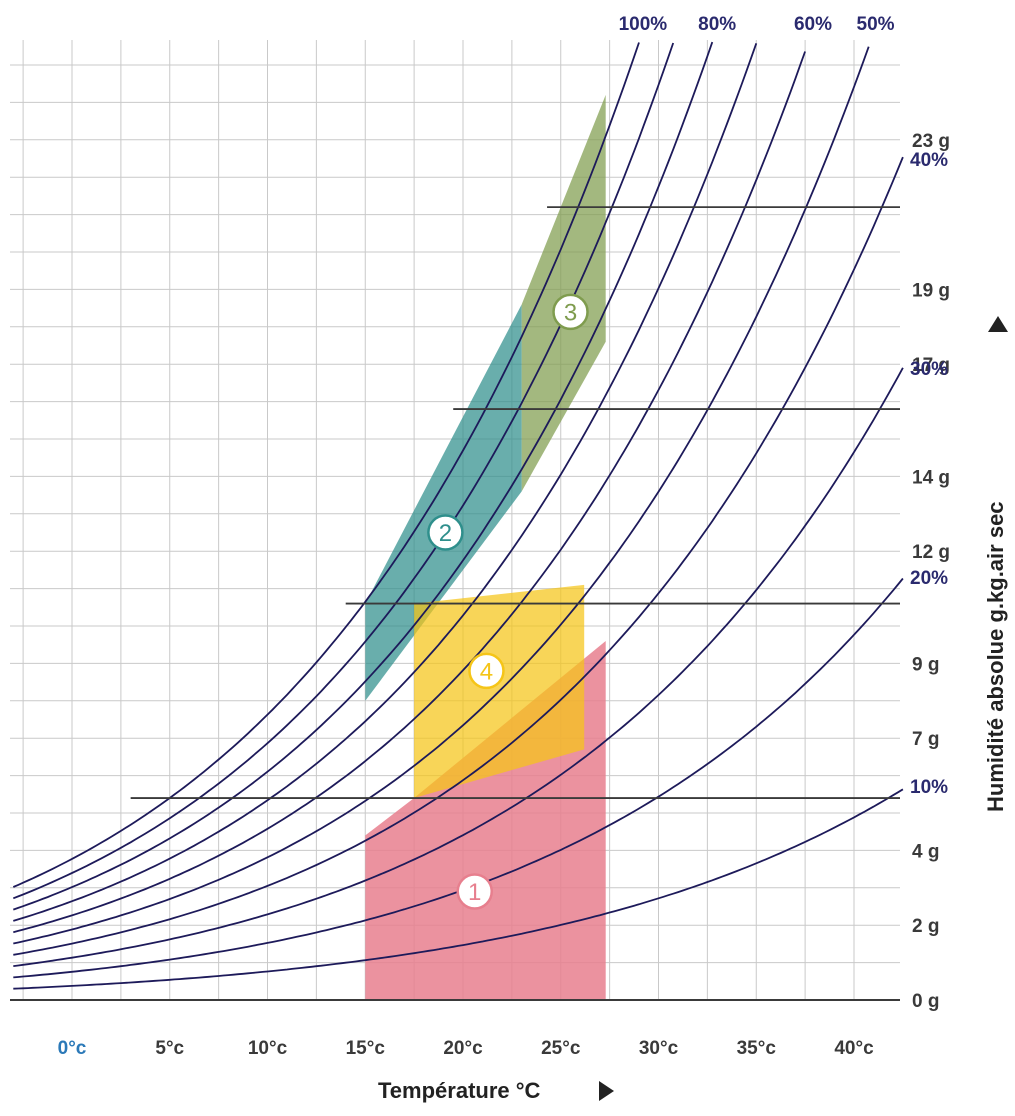  Describe the element at coordinates (931, 552) in the screenshot. I see `y-tick-label: 12 g` at that location.